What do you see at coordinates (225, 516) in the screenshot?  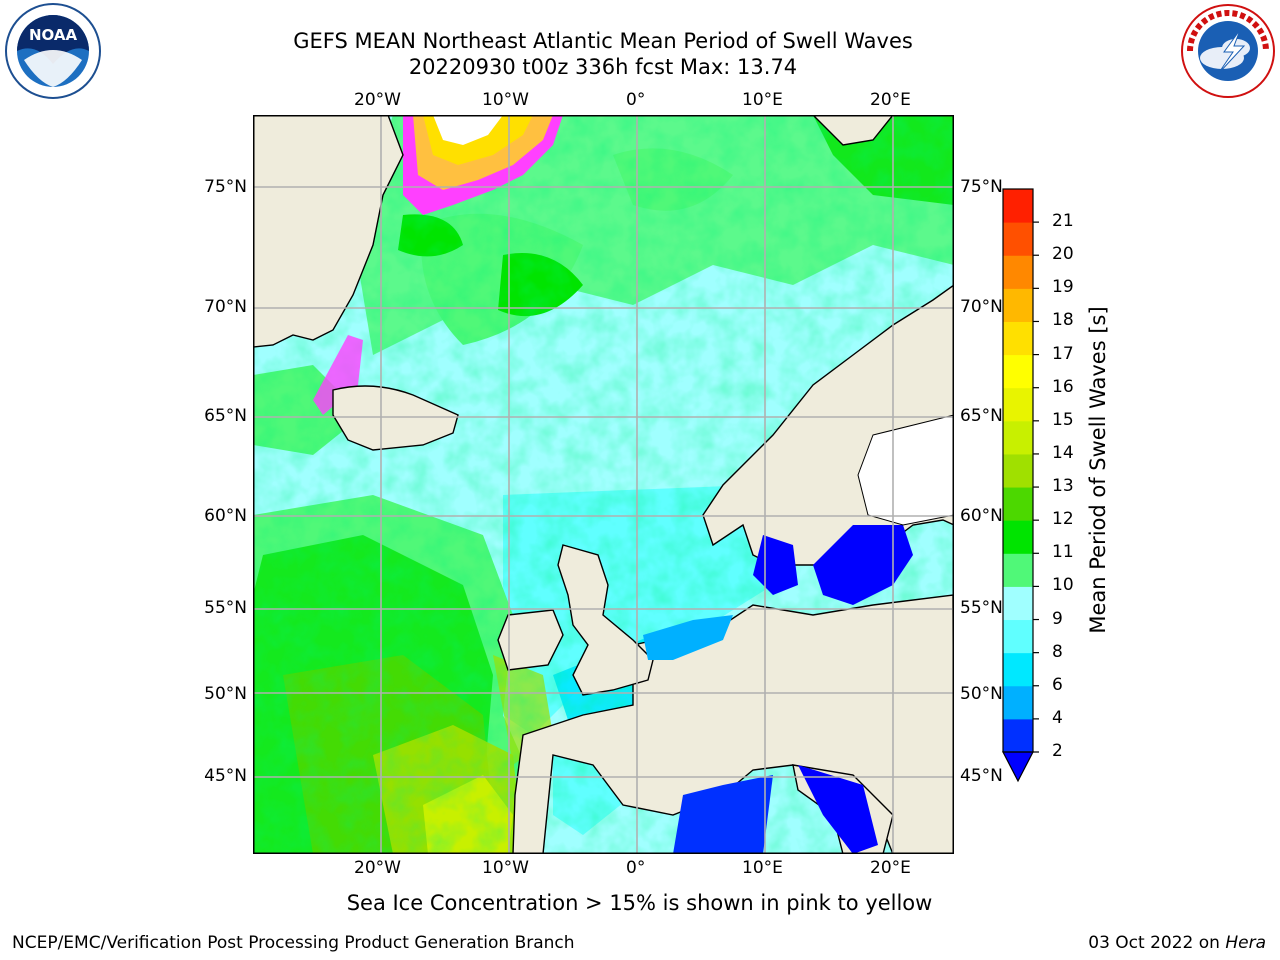 I see `lat-label-left-60n: 60°N` at bounding box center [225, 516].